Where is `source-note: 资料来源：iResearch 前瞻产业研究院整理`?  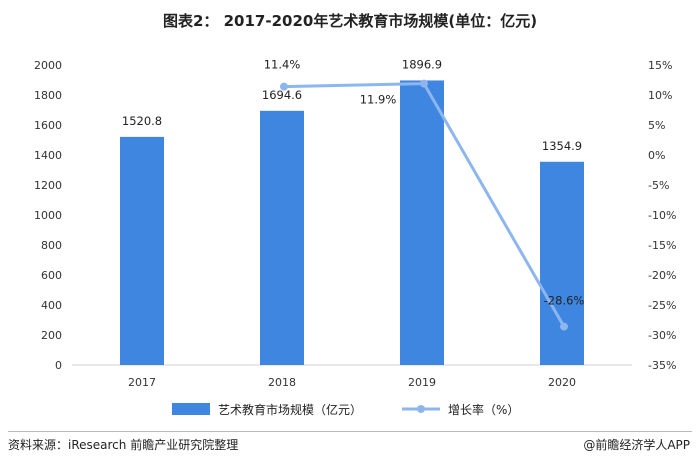 source-note: 资料来源：iResearch 前瞻产业研究院整理 is located at coordinates (123, 445).